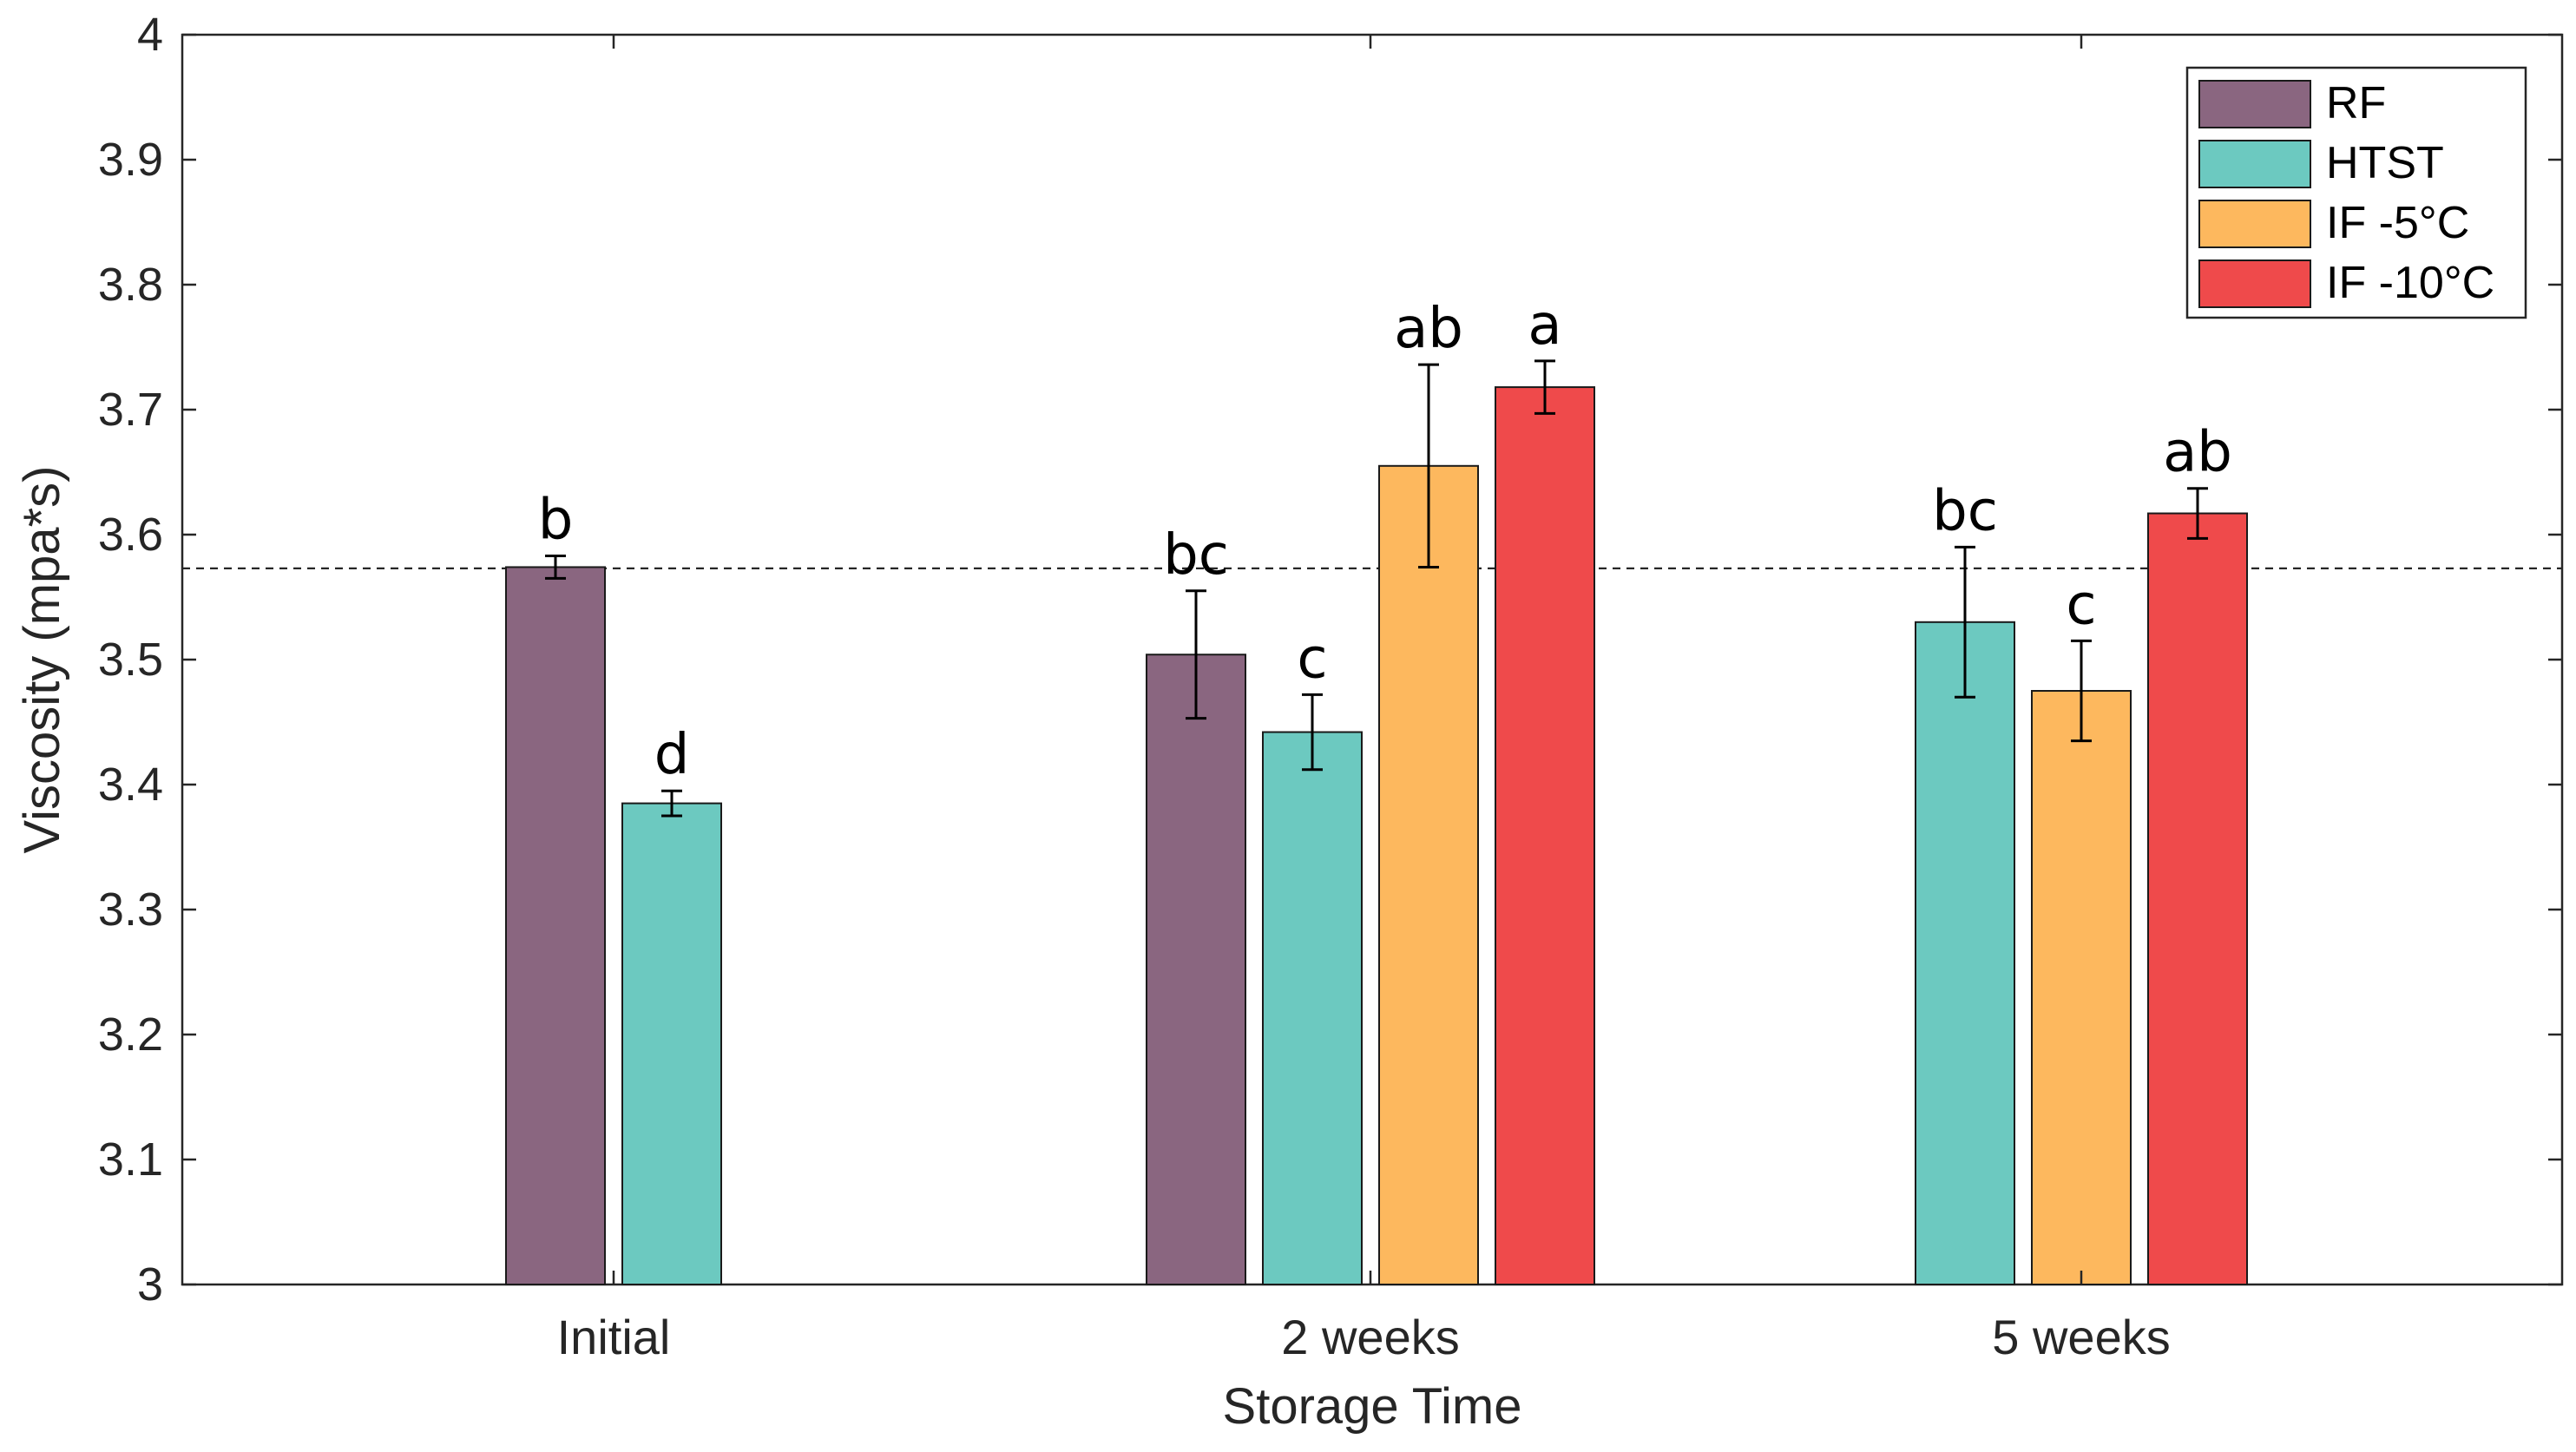 This screenshot has width=2576, height=1452. What do you see at coordinates (2255, 284) in the screenshot?
I see `legend-swatch-if-10-c` at bounding box center [2255, 284].